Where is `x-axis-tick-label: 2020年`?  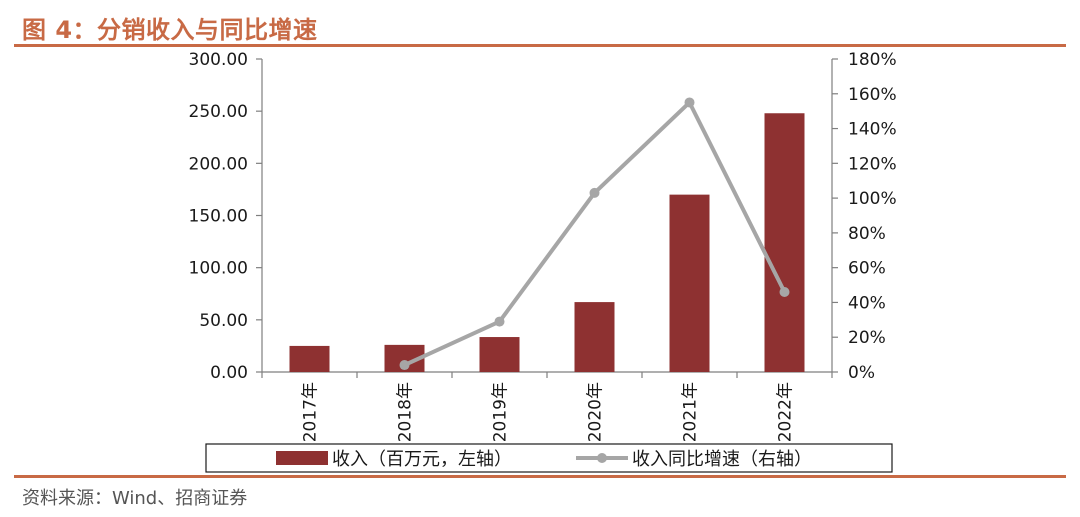 x-axis-tick-label: 2020年 is located at coordinates (596, 412).